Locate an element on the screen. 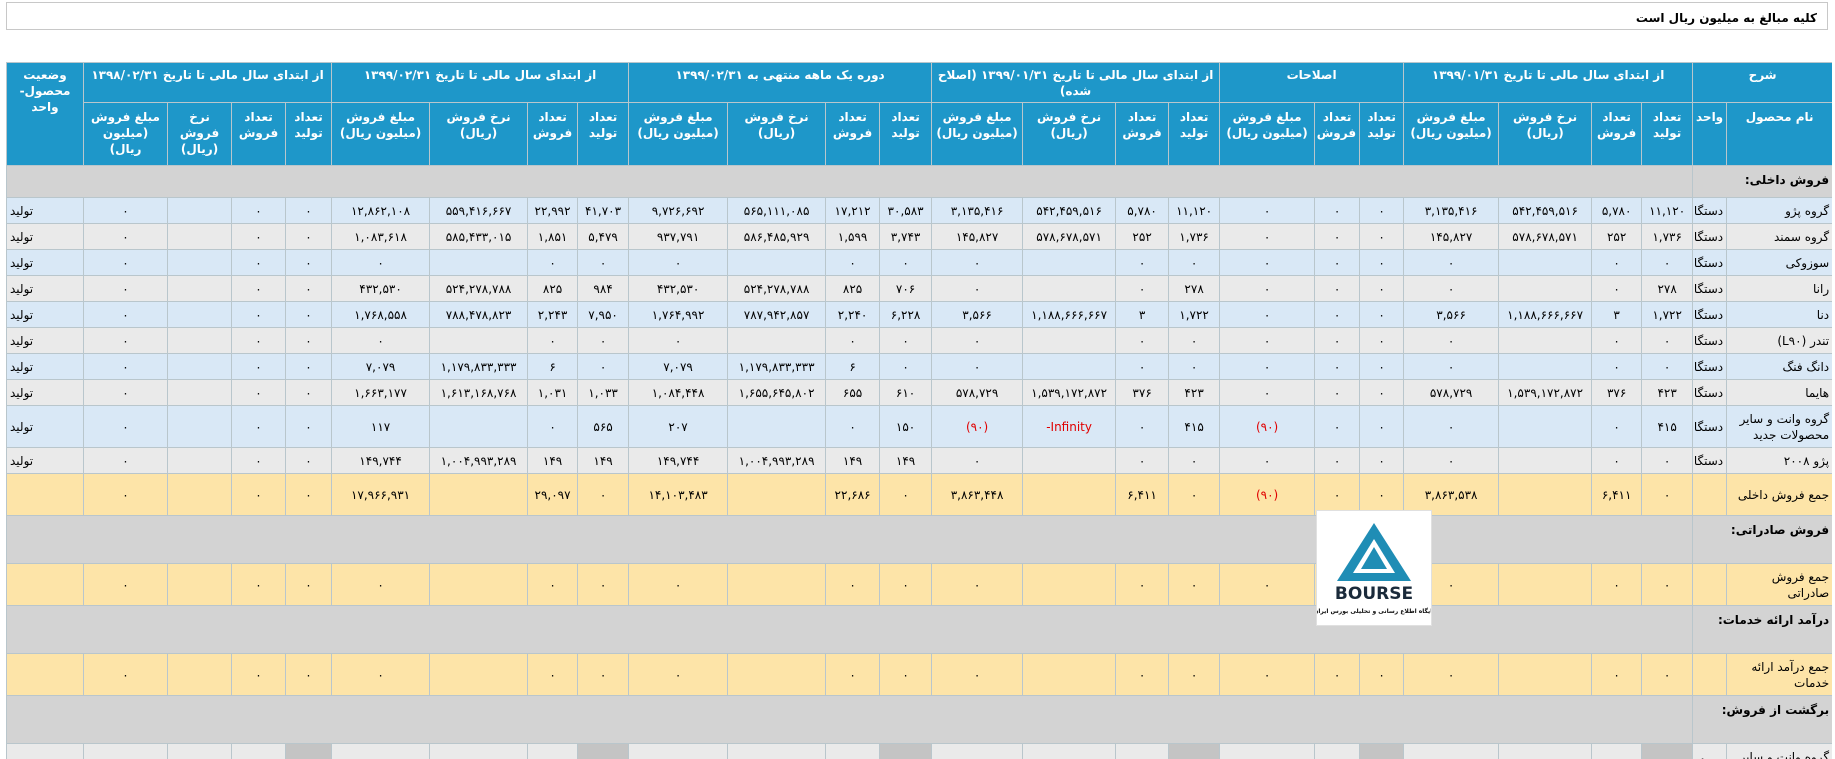 This screenshot has width=1835, height=759. cell-sales-amount: ۳,۱۳۵,۴۱۶ is located at coordinates (1451, 210).